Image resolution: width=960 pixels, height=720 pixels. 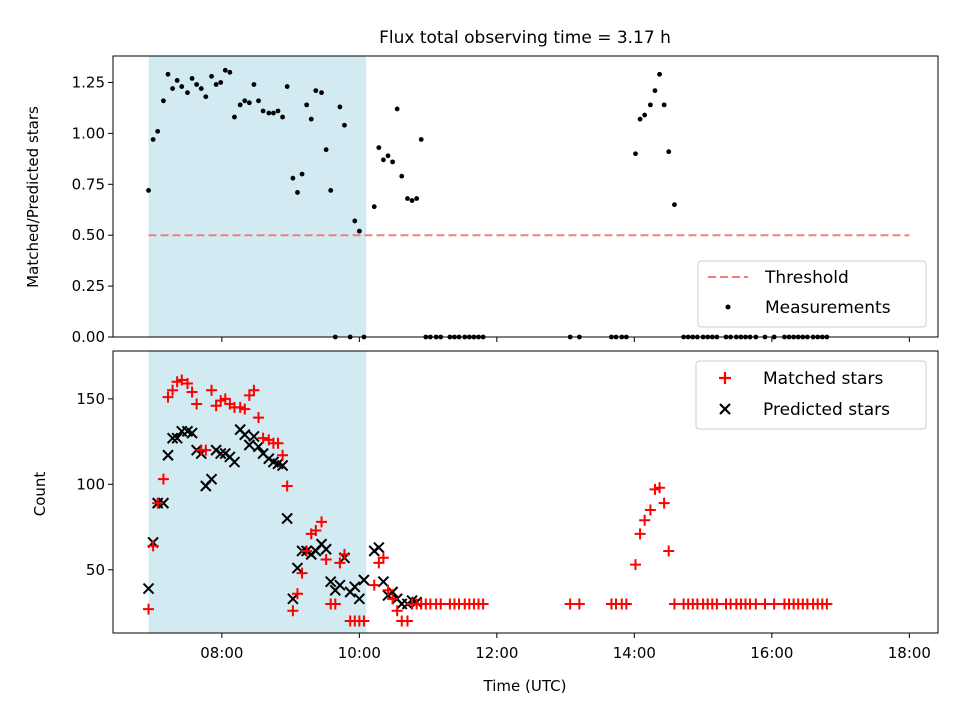 What do you see at coordinates (565, 339) in the screenshot?
I see `top-x-ticks` at bounding box center [565, 339].